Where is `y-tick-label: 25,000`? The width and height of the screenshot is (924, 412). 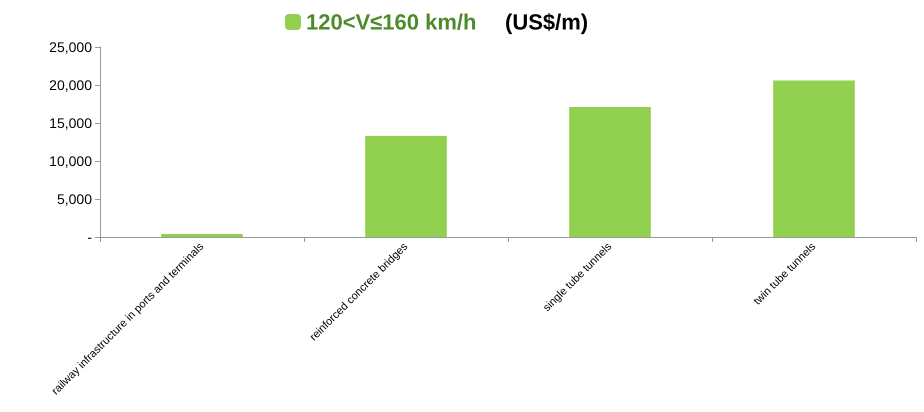 y-tick-label: 25,000 is located at coordinates (70, 47).